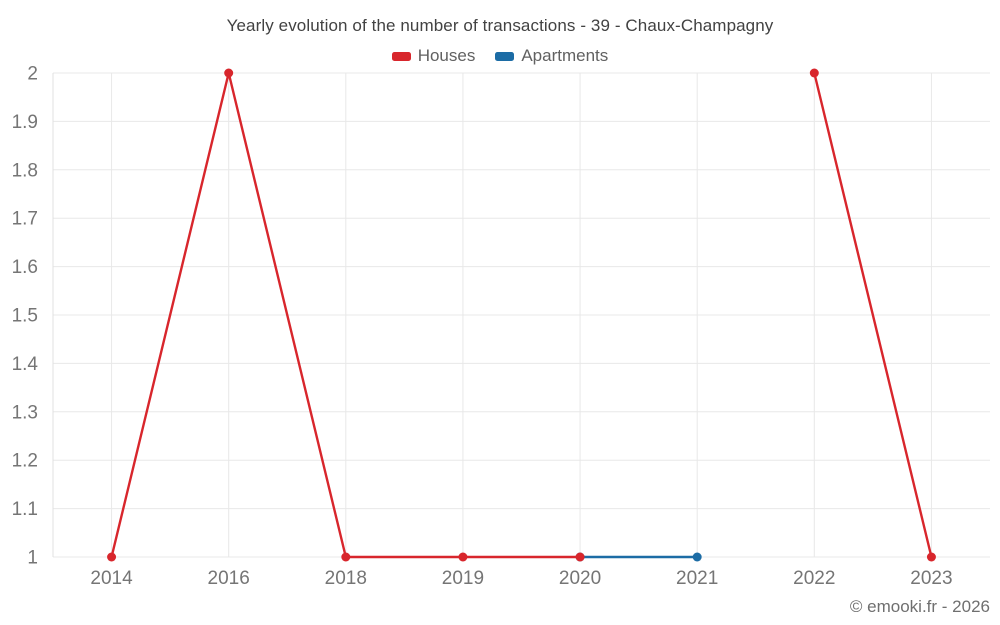 The image size is (1000, 625). What do you see at coordinates (25, 509) in the screenshot?
I see `y-axis-tick-label: 1.1` at bounding box center [25, 509].